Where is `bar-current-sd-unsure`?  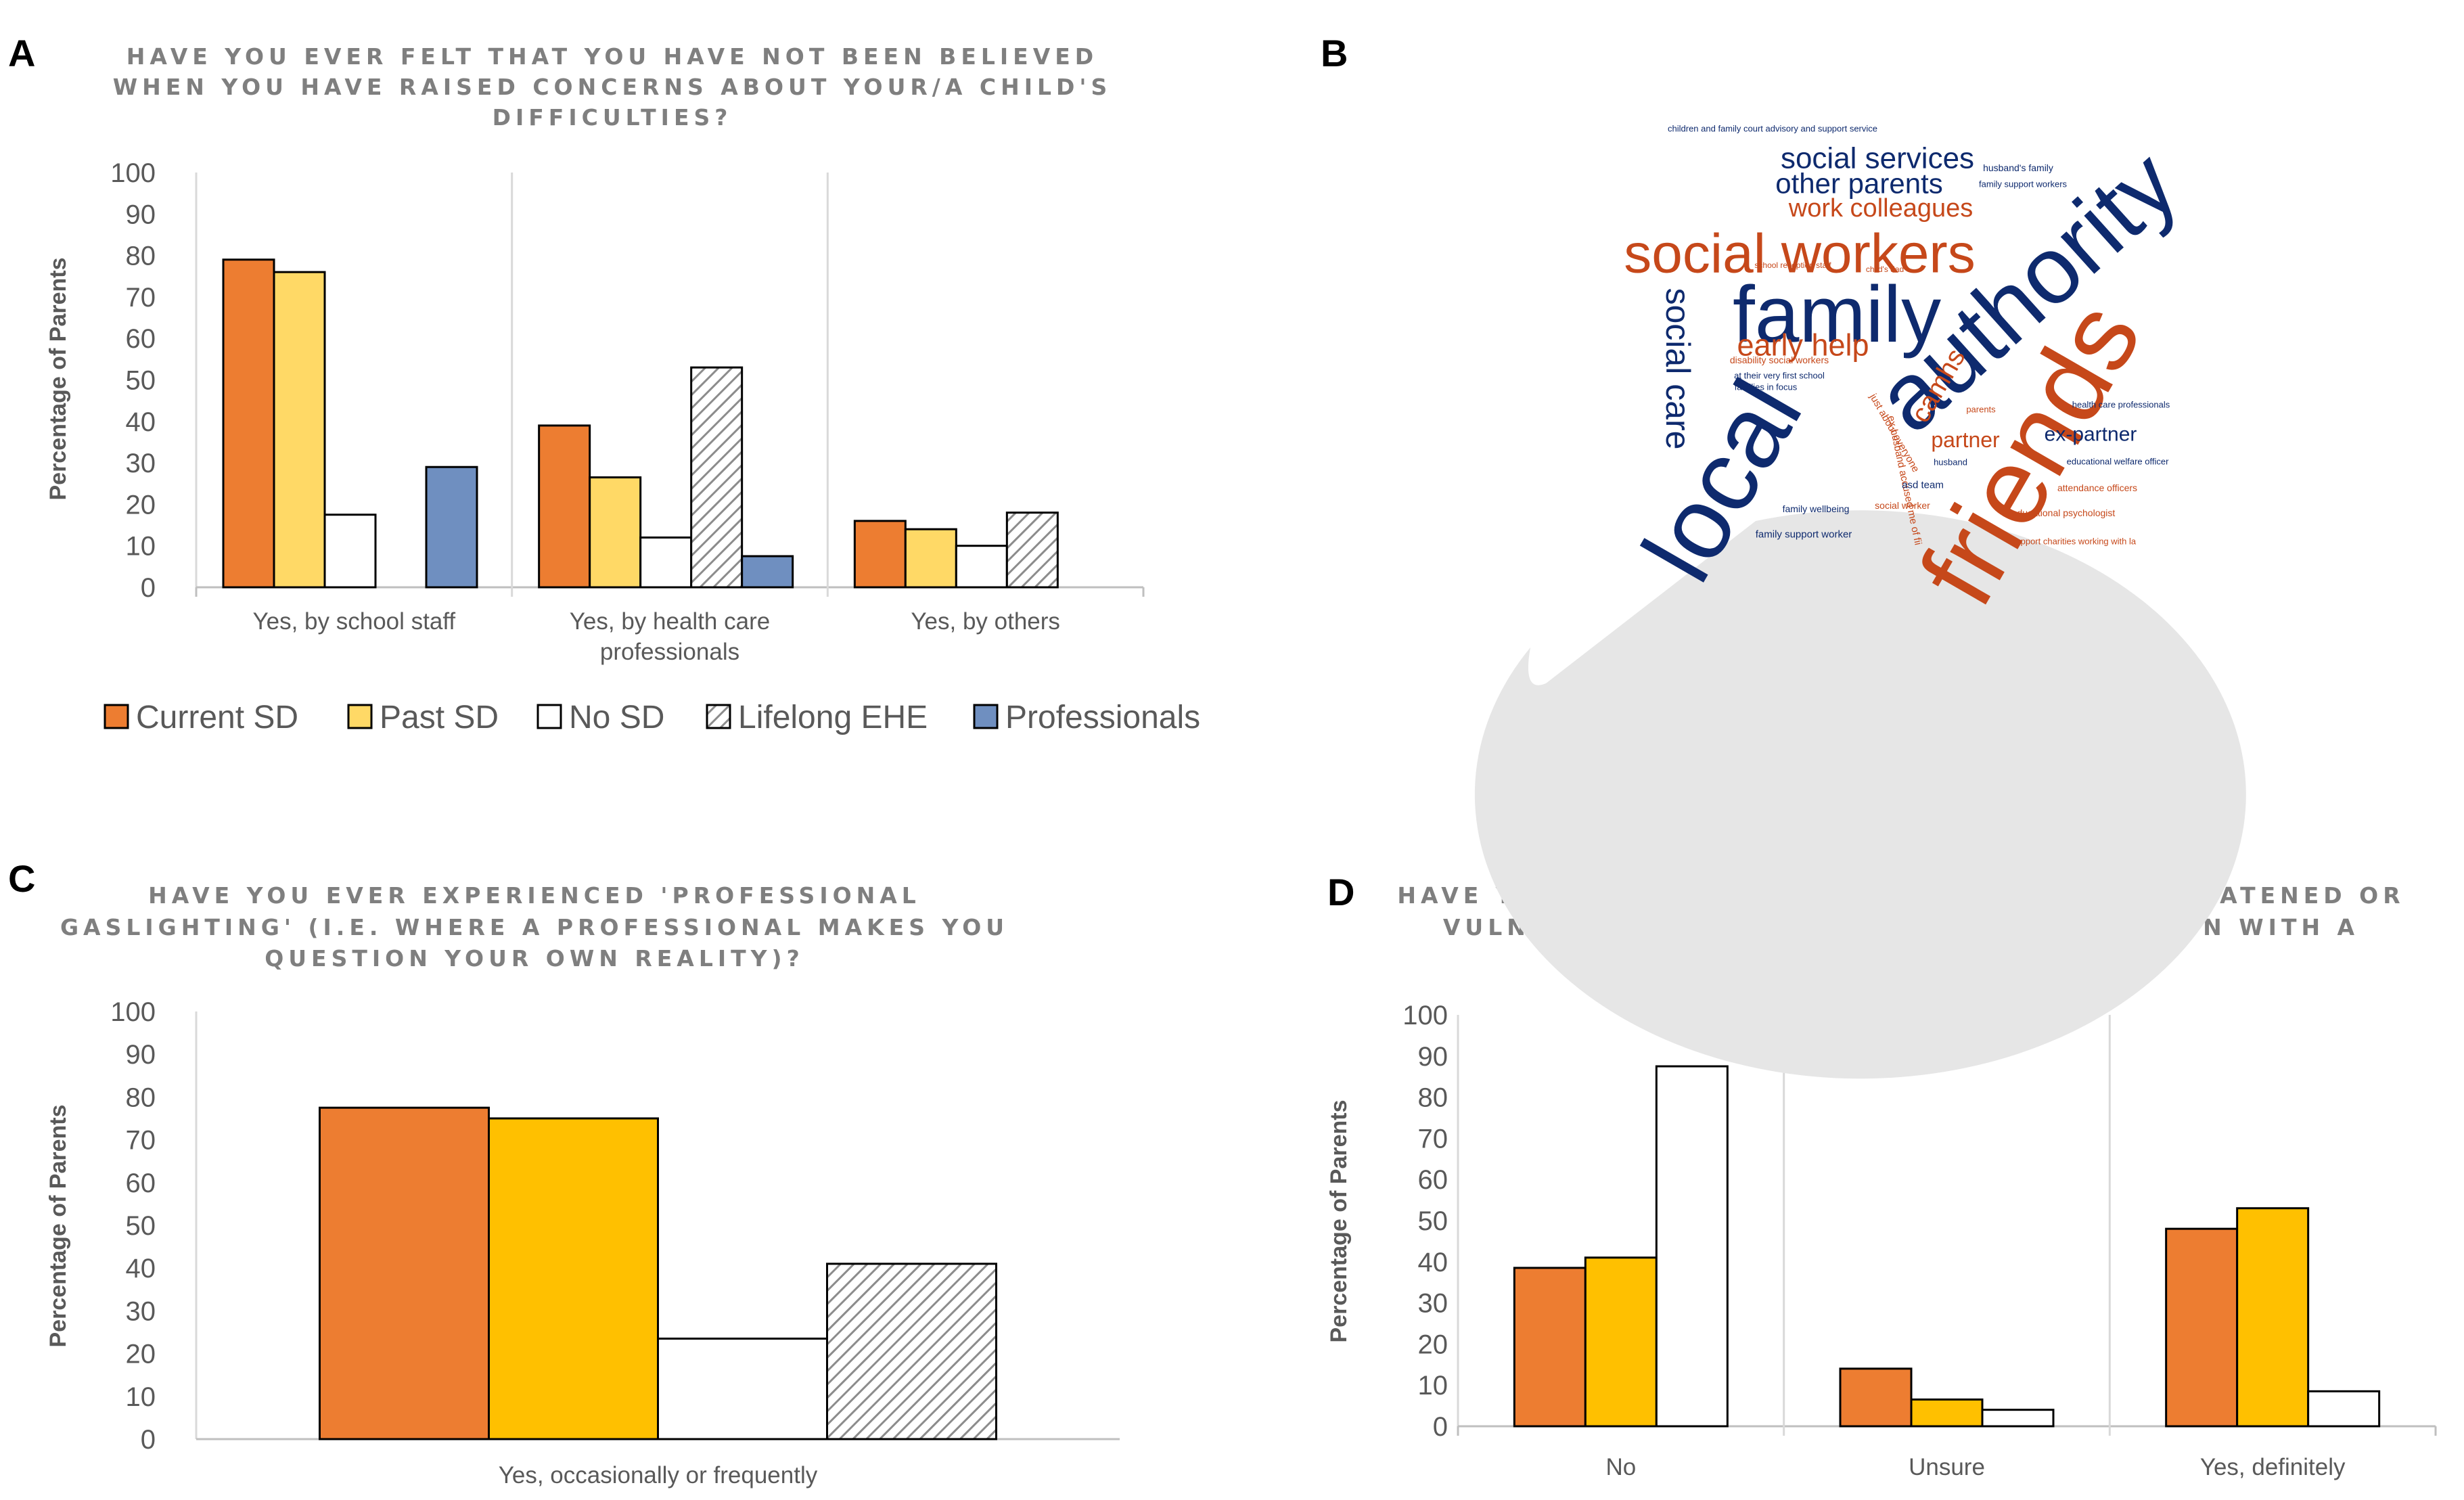
bar-current-sd-unsure is located at coordinates (1876, 1397).